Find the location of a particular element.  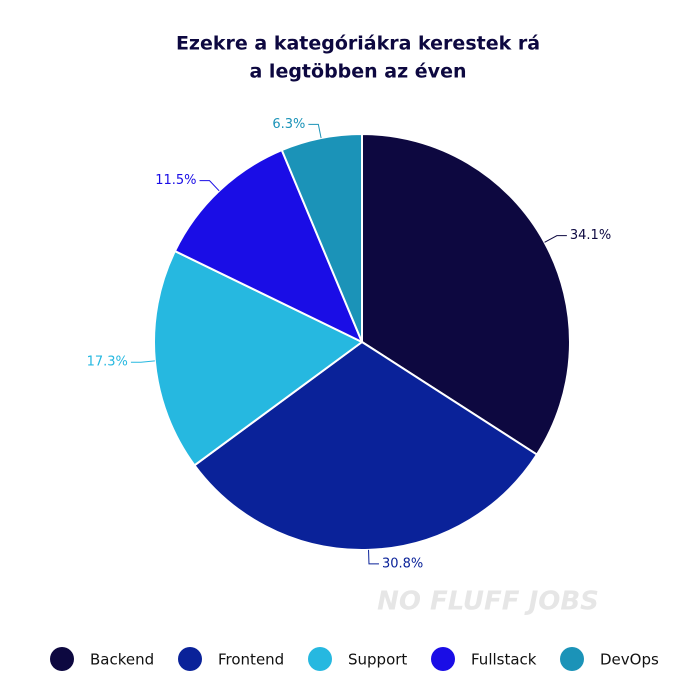

data-label: 30.8% is located at coordinates (402, 563).